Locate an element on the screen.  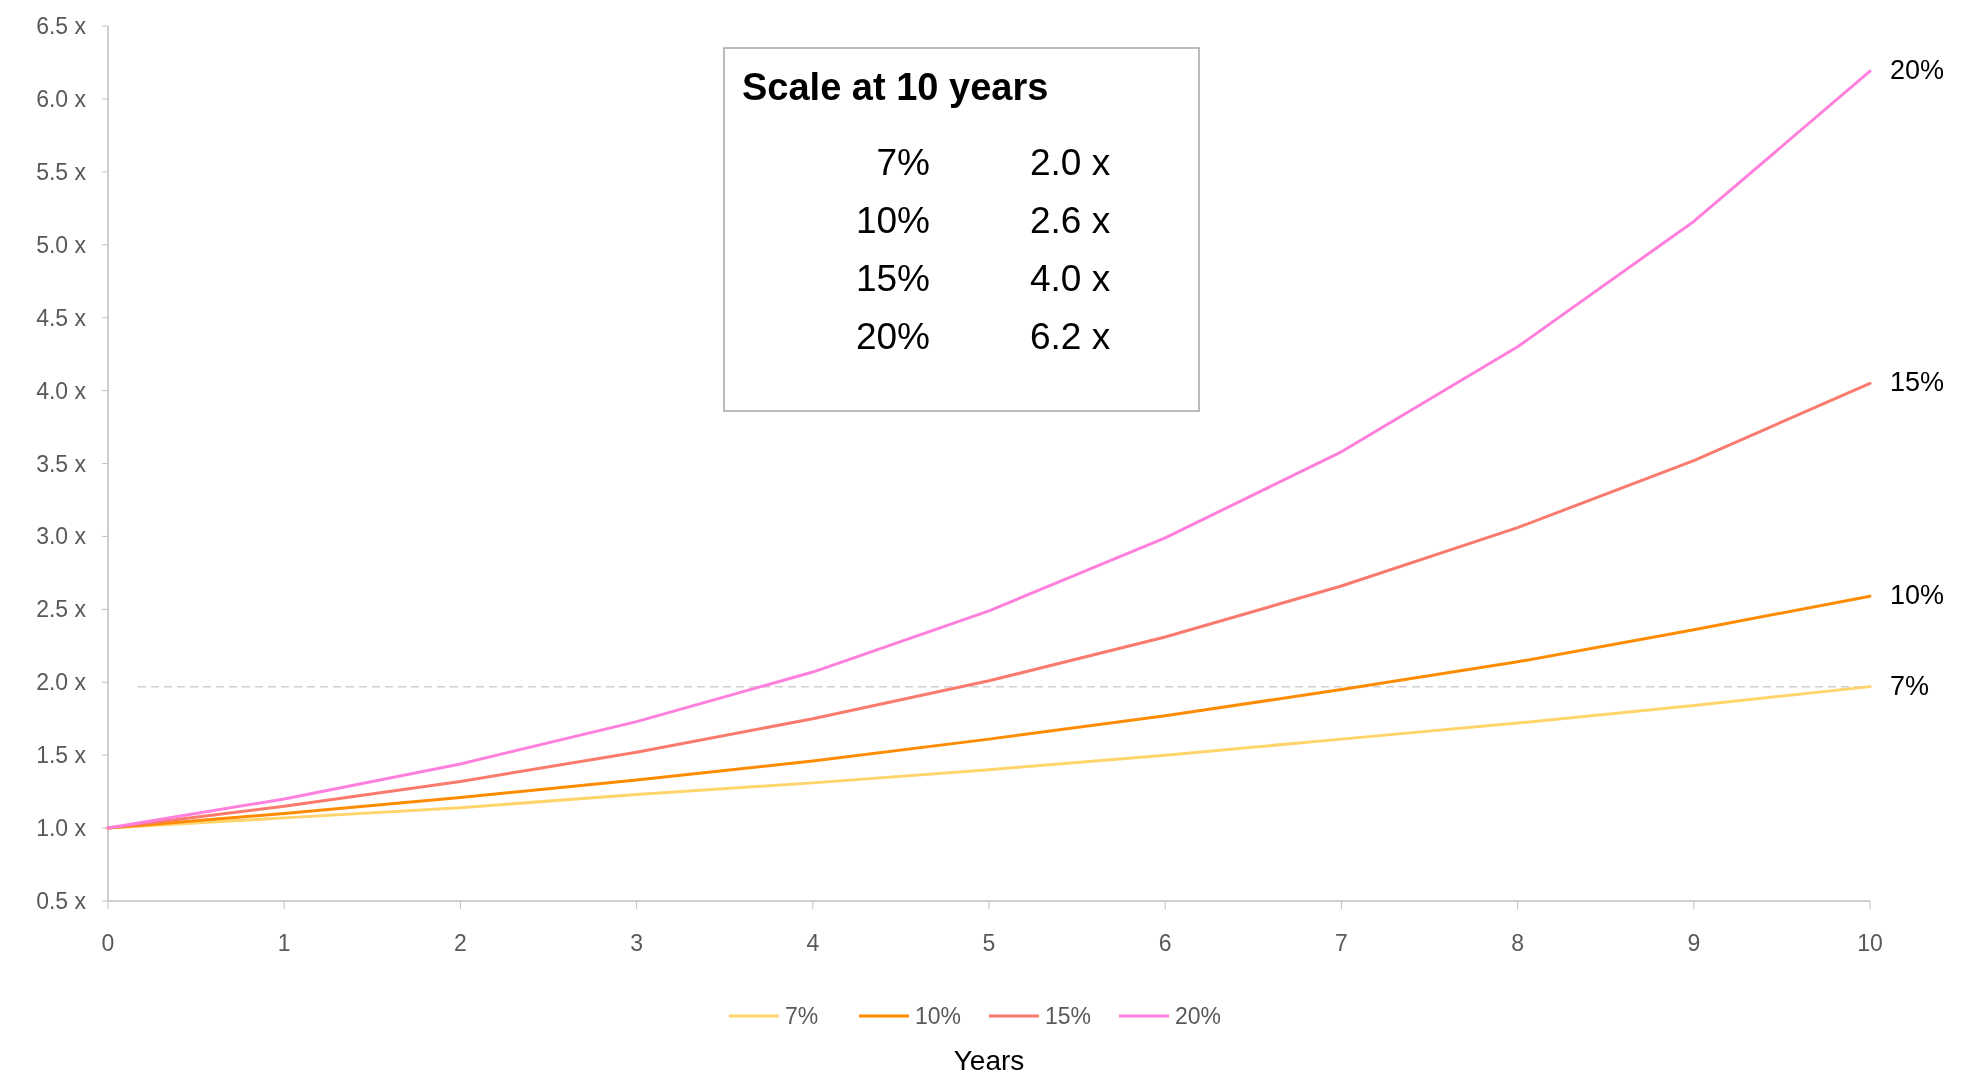
annotation: Scale at 10 years is located at coordinates (895, 87).